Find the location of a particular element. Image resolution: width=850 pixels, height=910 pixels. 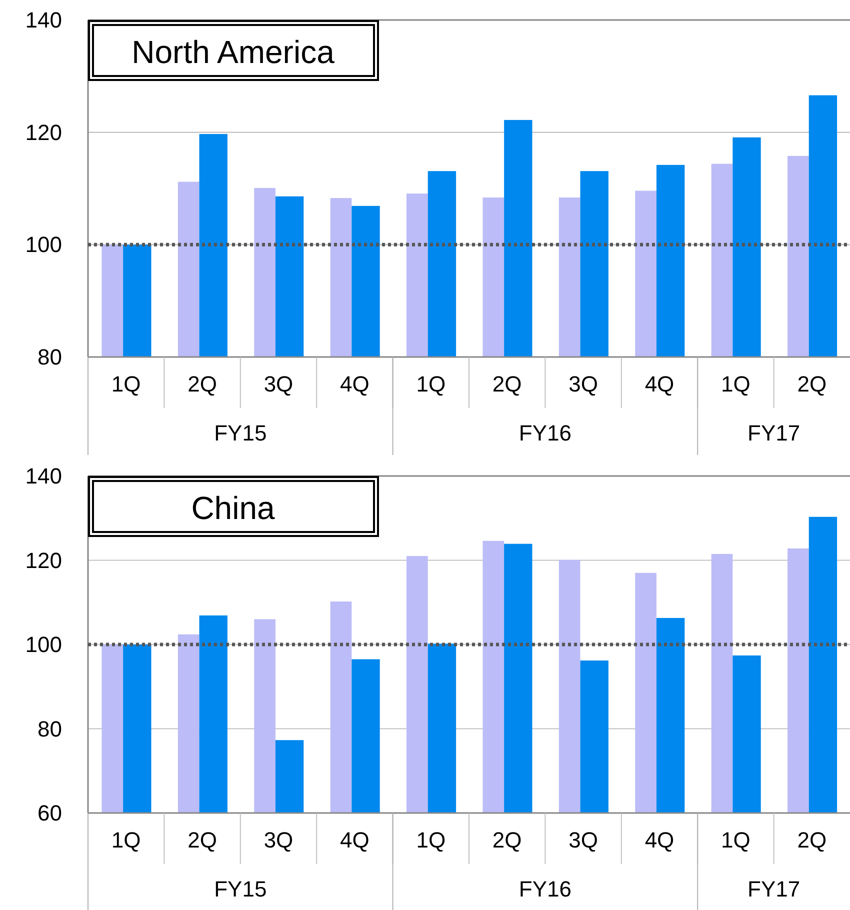

y-tick-label: 60 is located at coordinates (50, 813).